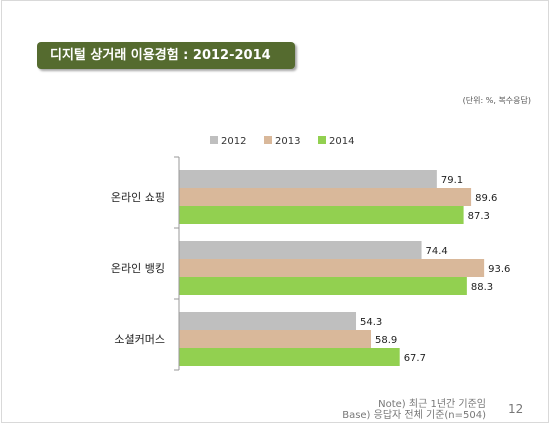  Describe the element at coordinates (499, 269) in the screenshot. I see `data-label-2-2013: 93.6` at that location.